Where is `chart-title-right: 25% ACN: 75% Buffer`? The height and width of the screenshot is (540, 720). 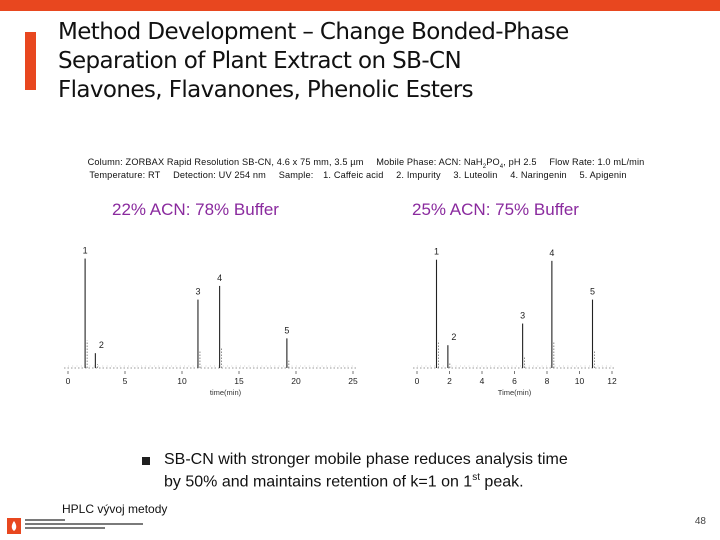
chart-title-right: 25% ACN: 75% Buffer is located at coordinates (495, 209).